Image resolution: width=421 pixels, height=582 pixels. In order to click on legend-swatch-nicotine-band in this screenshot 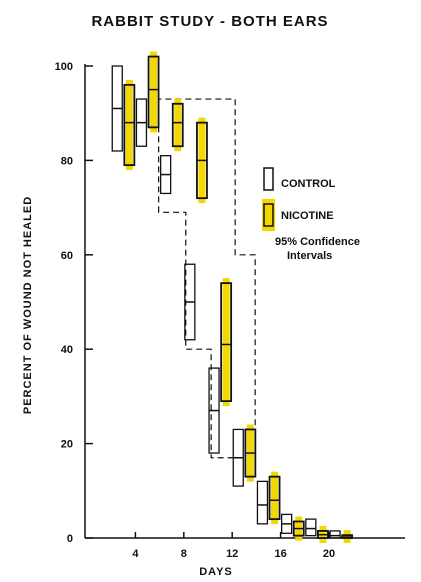, I will do `click(268, 215)`.